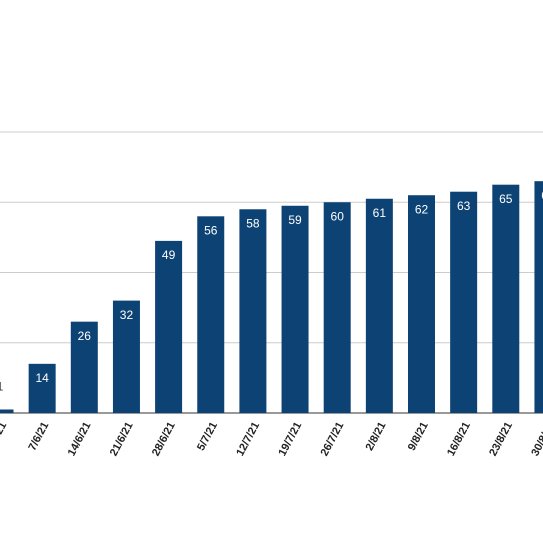 This screenshot has width=543, height=543. I want to click on data-label: 61, so click(380, 213).